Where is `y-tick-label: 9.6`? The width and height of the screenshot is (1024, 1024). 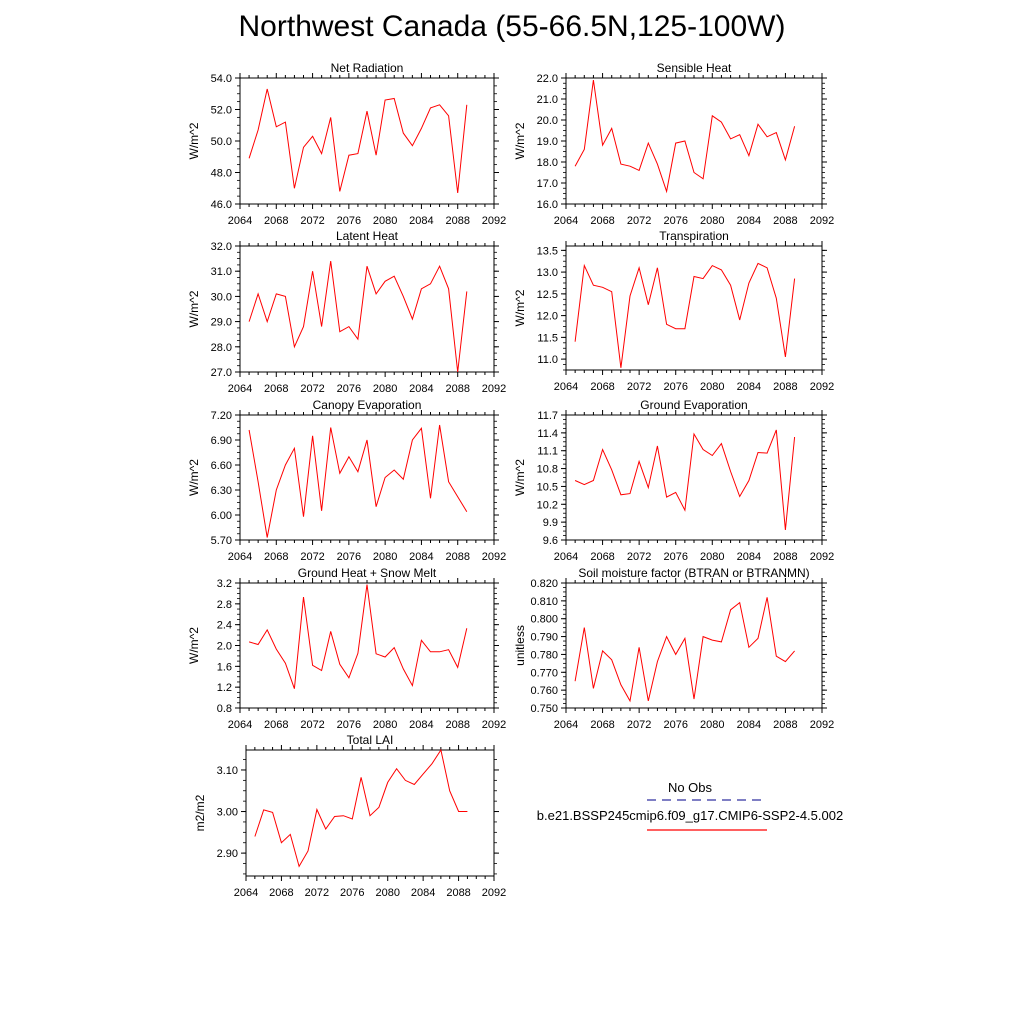
y-tick-label: 9.6 is located at coordinates (550, 541).